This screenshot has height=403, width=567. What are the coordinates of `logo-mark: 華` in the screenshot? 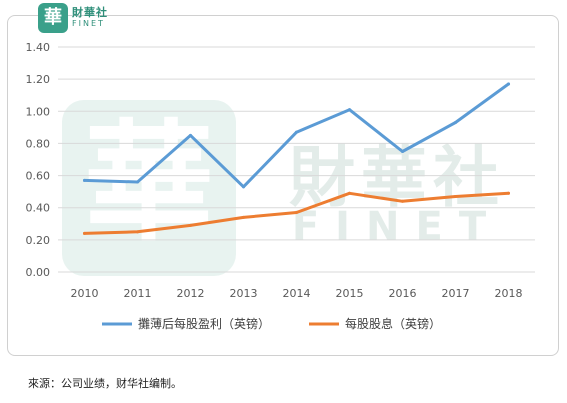 It's located at (53, 18).